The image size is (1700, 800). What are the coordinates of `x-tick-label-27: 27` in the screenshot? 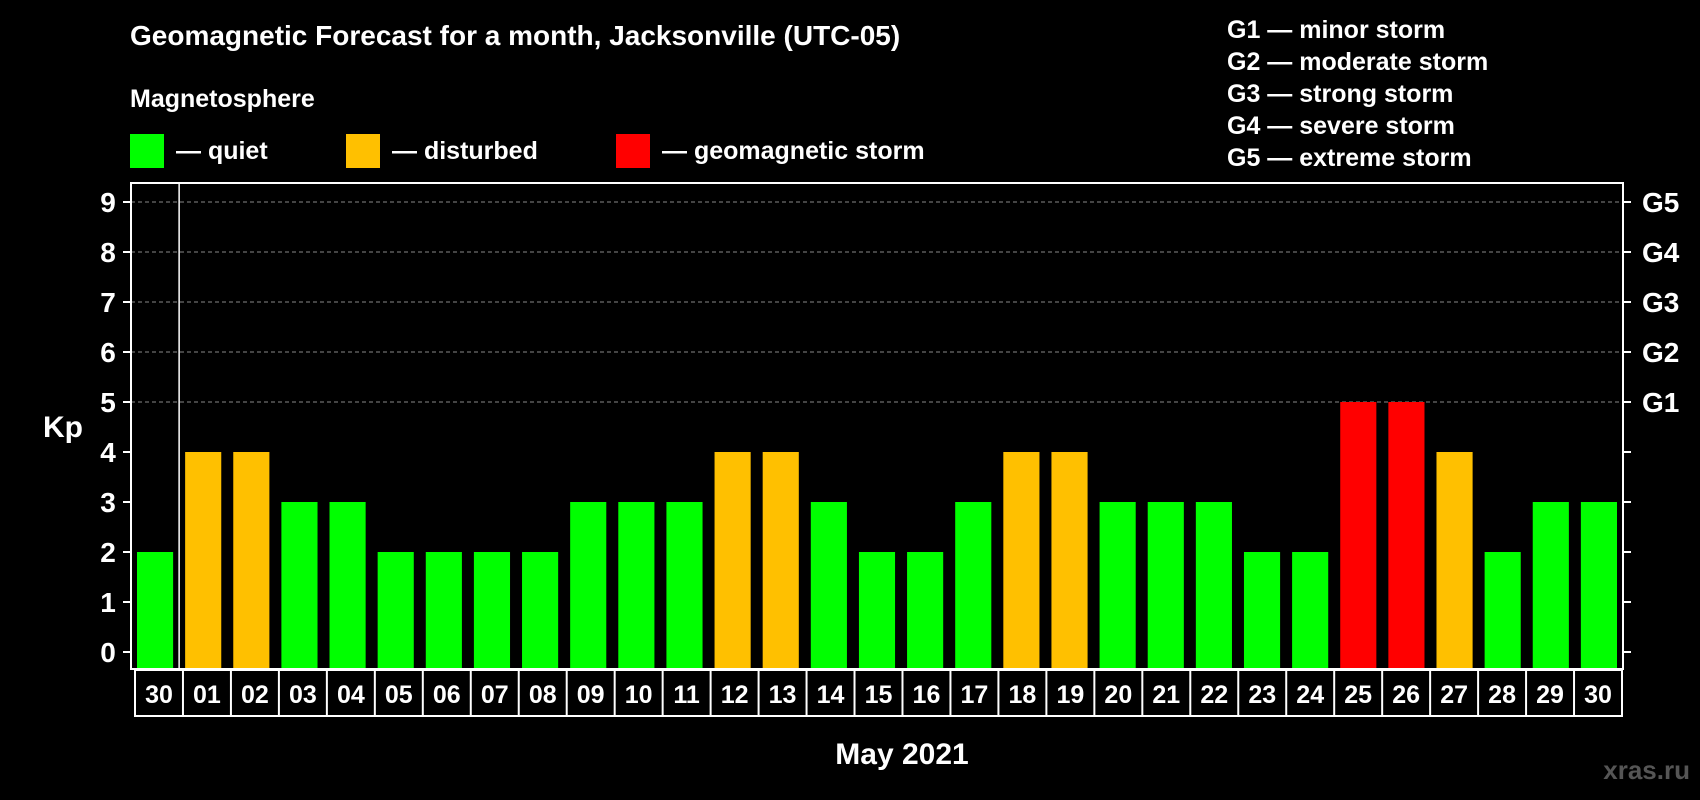 It's located at (1454, 695).